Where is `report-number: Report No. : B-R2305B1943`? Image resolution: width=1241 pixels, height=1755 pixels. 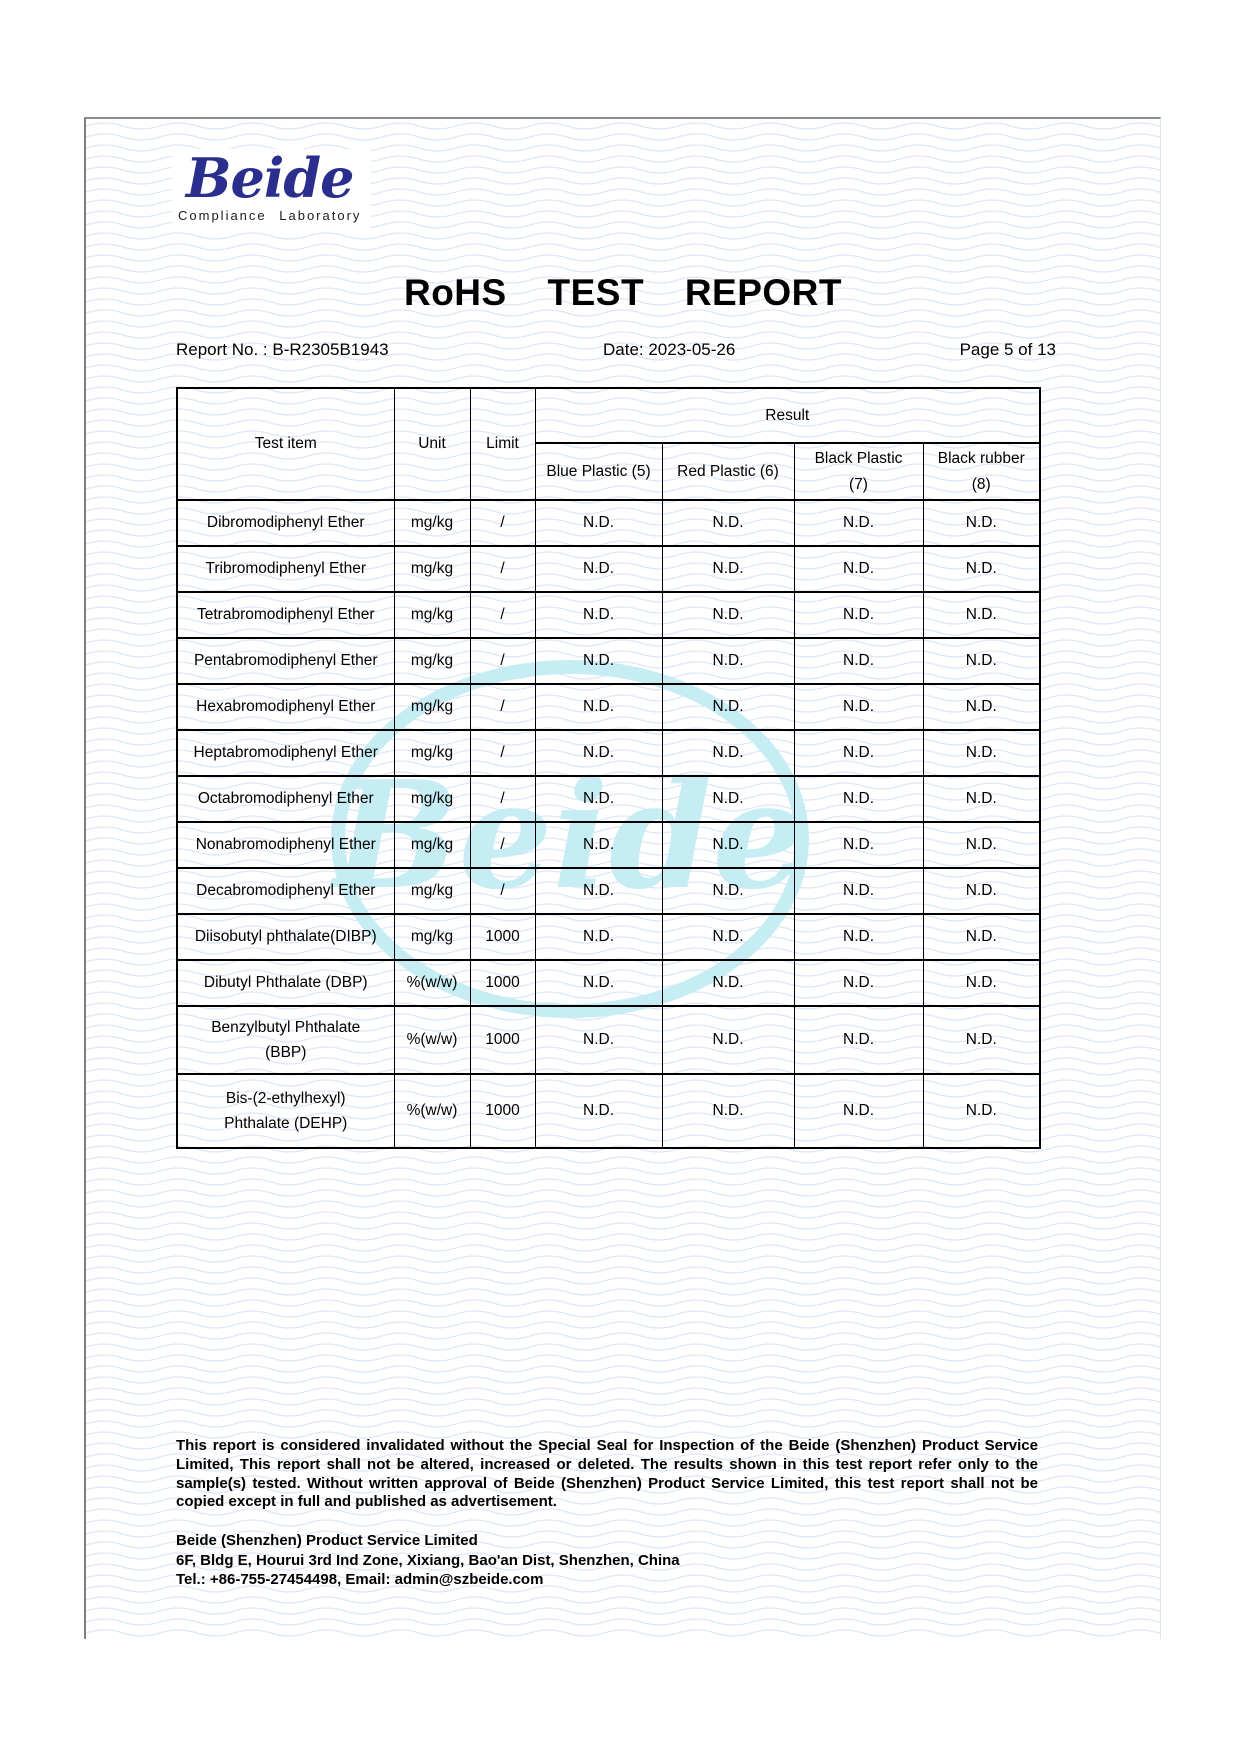 report-number: Report No. : B-R2305B1943 is located at coordinates (282, 349).